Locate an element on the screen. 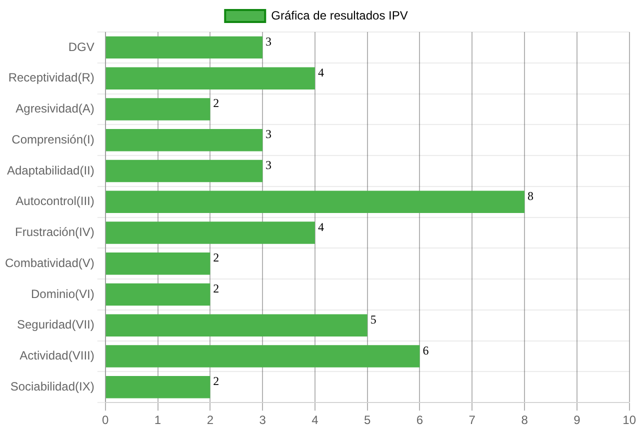 The height and width of the screenshot is (431, 639). y-tick-label: Combatividad(V) is located at coordinates (49, 263).